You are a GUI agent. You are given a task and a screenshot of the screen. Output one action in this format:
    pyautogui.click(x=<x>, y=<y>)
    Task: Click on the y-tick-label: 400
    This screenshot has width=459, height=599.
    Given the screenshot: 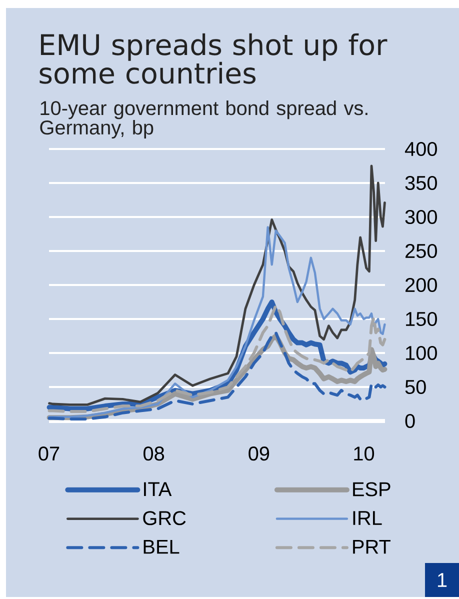 What is the action you would take?
    pyautogui.click(x=420, y=149)
    